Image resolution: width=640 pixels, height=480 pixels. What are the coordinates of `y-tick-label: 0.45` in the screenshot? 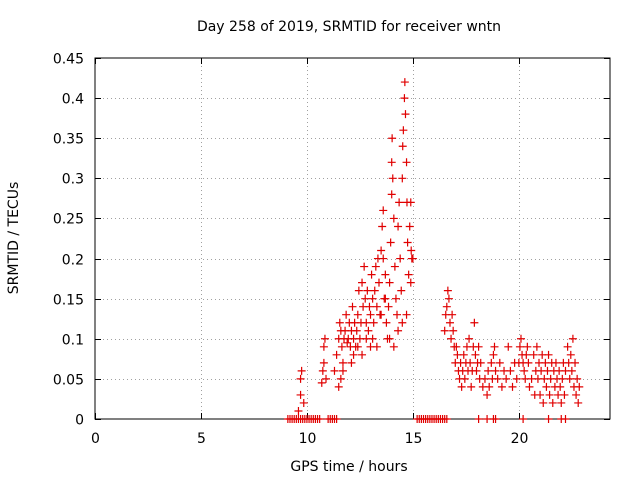 It's located at (68, 60).